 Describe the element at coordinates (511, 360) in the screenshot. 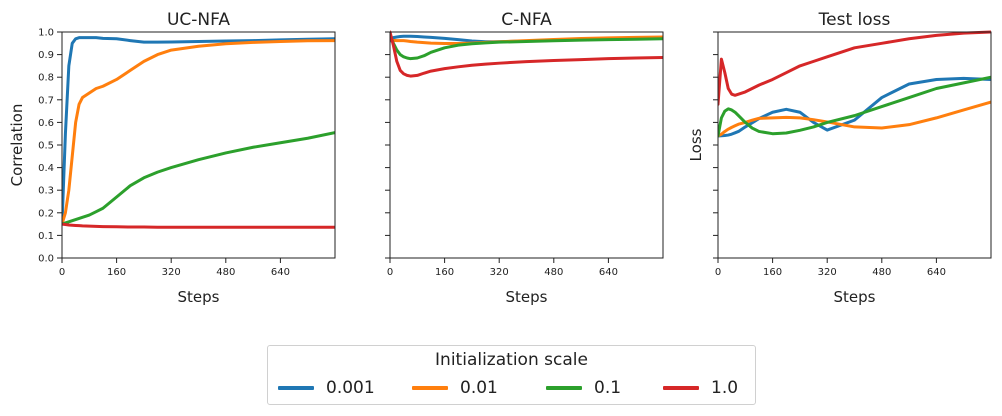

I see `legend-title: Initialization scale` at that location.